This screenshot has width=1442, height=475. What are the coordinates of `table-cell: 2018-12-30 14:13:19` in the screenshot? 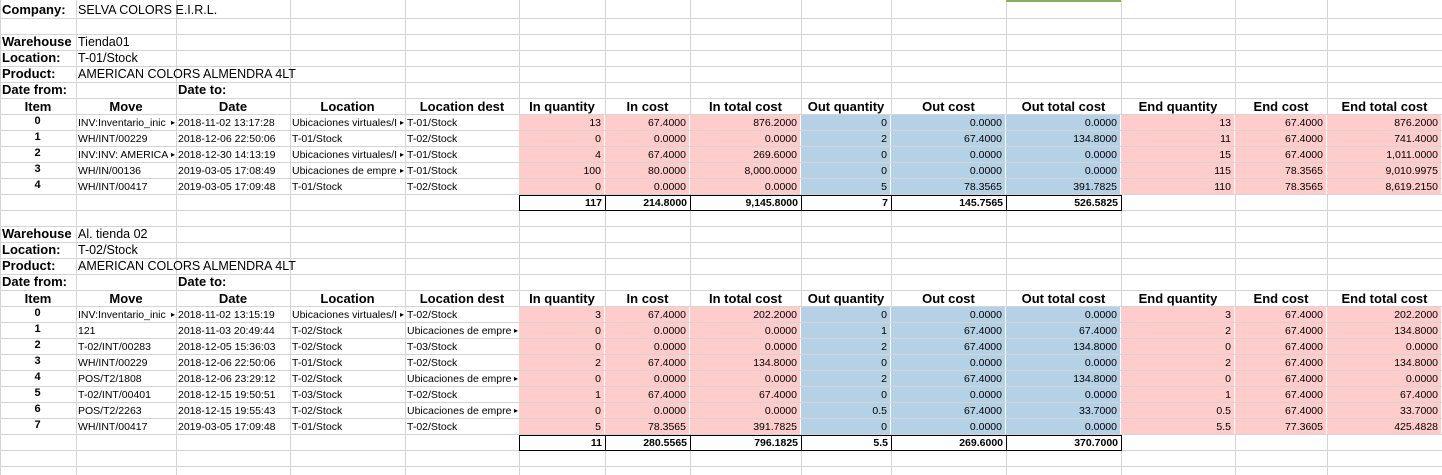 It's located at (227, 155).